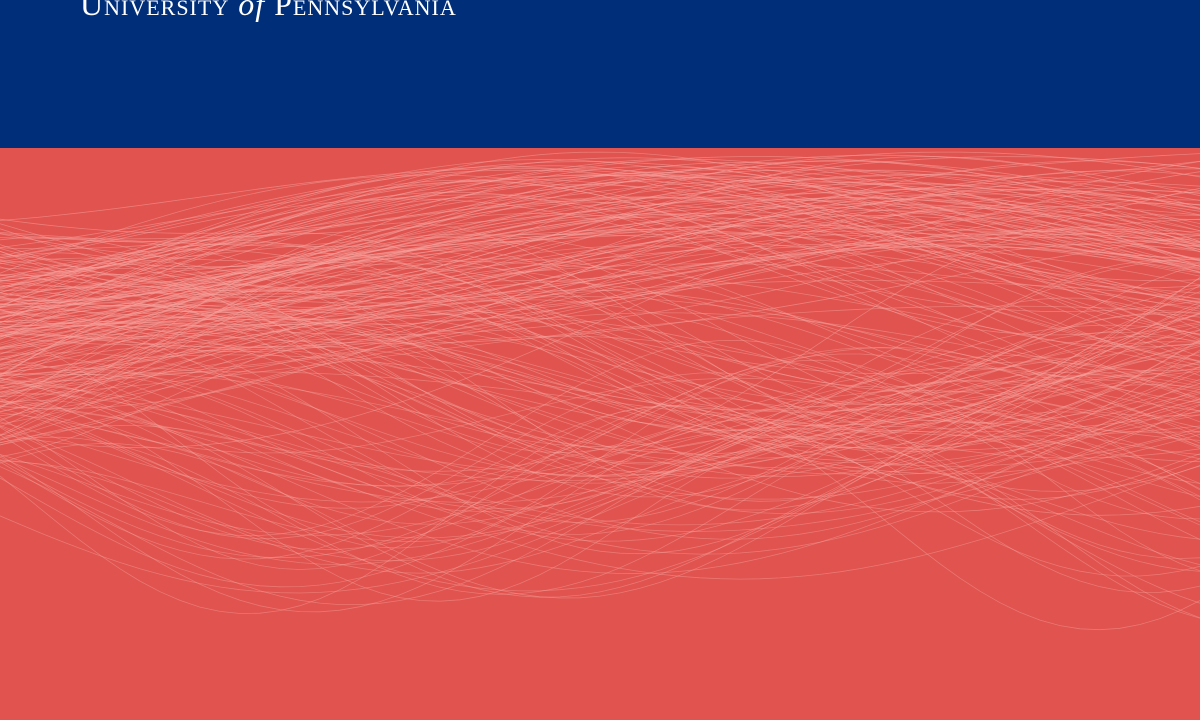  I want to click on university-wordmark: University of Pennsylvania, so click(268, 11).